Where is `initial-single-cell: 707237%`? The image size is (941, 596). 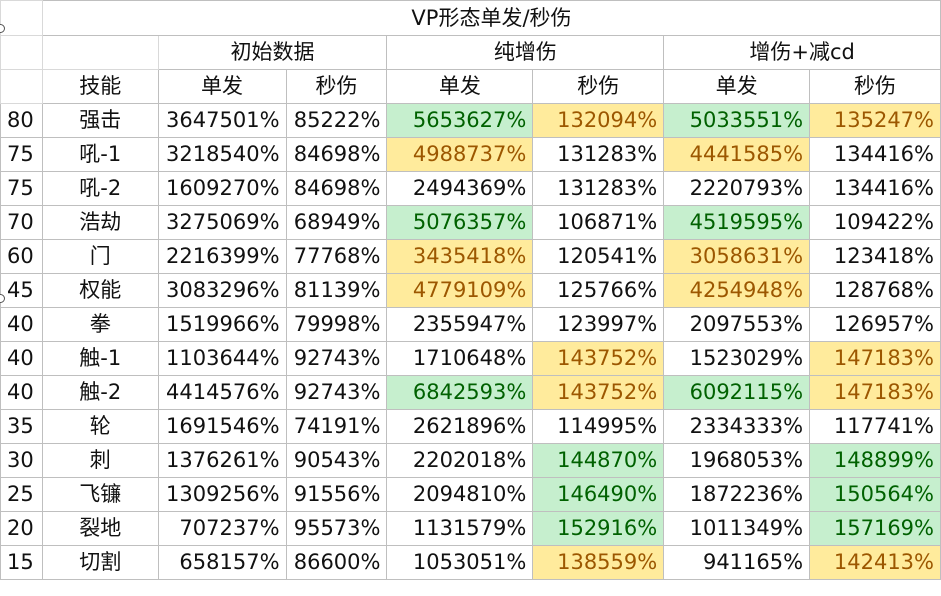 initial-single-cell: 707237% is located at coordinates (222, 528).